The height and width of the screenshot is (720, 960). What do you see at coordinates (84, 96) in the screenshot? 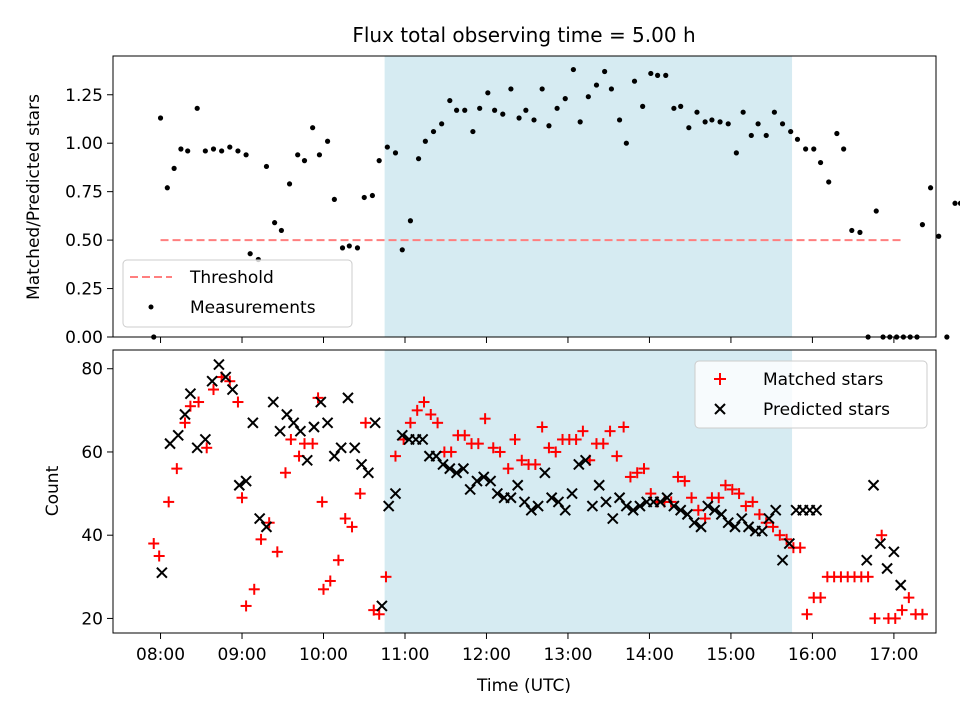
I see `ratio-y-tick-label: 1.25` at bounding box center [84, 96].